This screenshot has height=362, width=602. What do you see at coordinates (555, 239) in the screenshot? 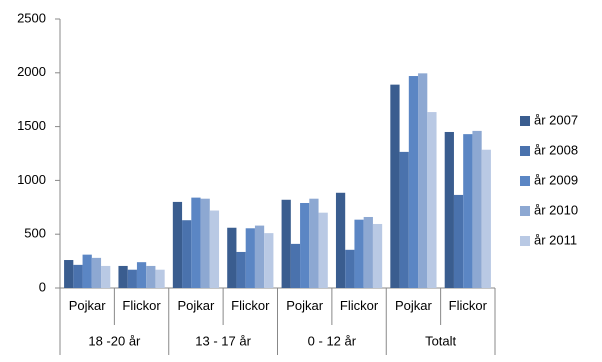
I see `legend-label: år 2011` at bounding box center [555, 239].